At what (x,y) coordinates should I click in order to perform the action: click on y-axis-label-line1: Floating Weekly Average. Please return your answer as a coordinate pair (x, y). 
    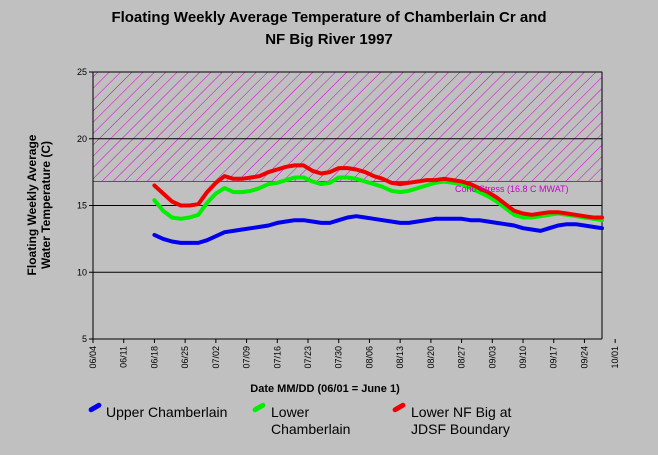
    Looking at the image, I should click on (32, 204).